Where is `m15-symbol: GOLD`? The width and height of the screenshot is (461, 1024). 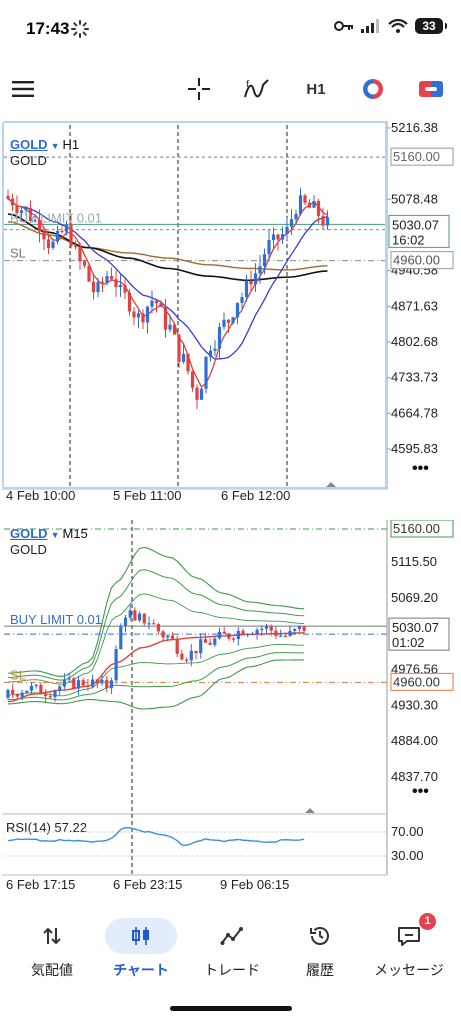
m15-symbol: GOLD is located at coordinates (29, 533).